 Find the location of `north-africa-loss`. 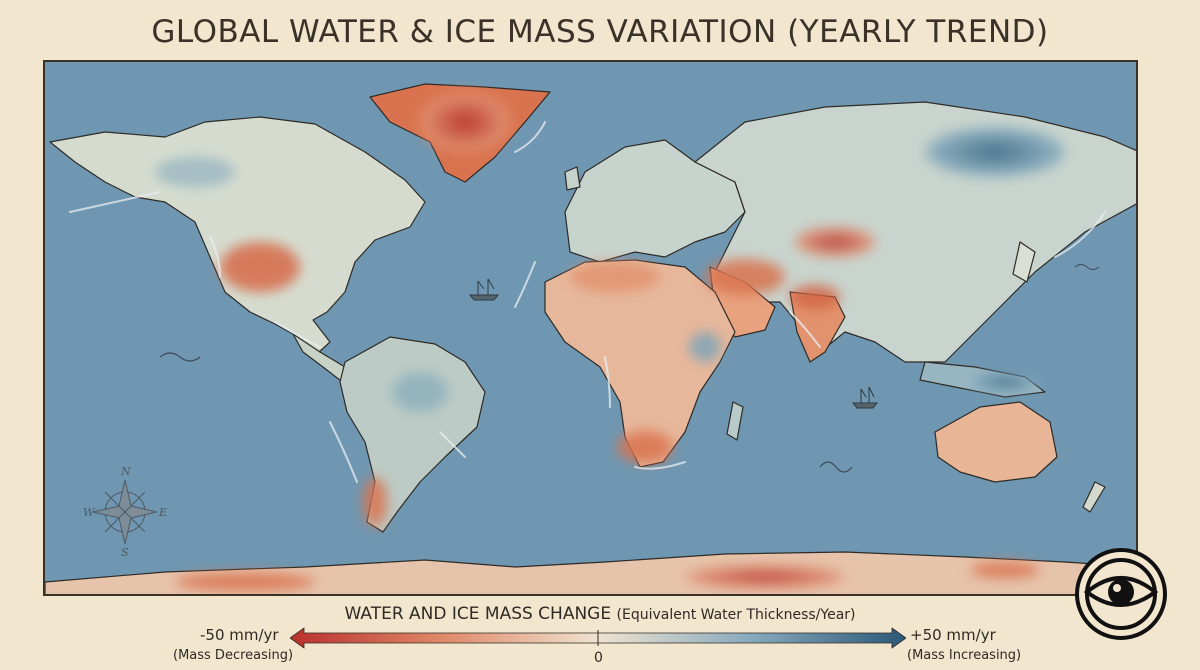

north-africa-loss is located at coordinates (615, 277).